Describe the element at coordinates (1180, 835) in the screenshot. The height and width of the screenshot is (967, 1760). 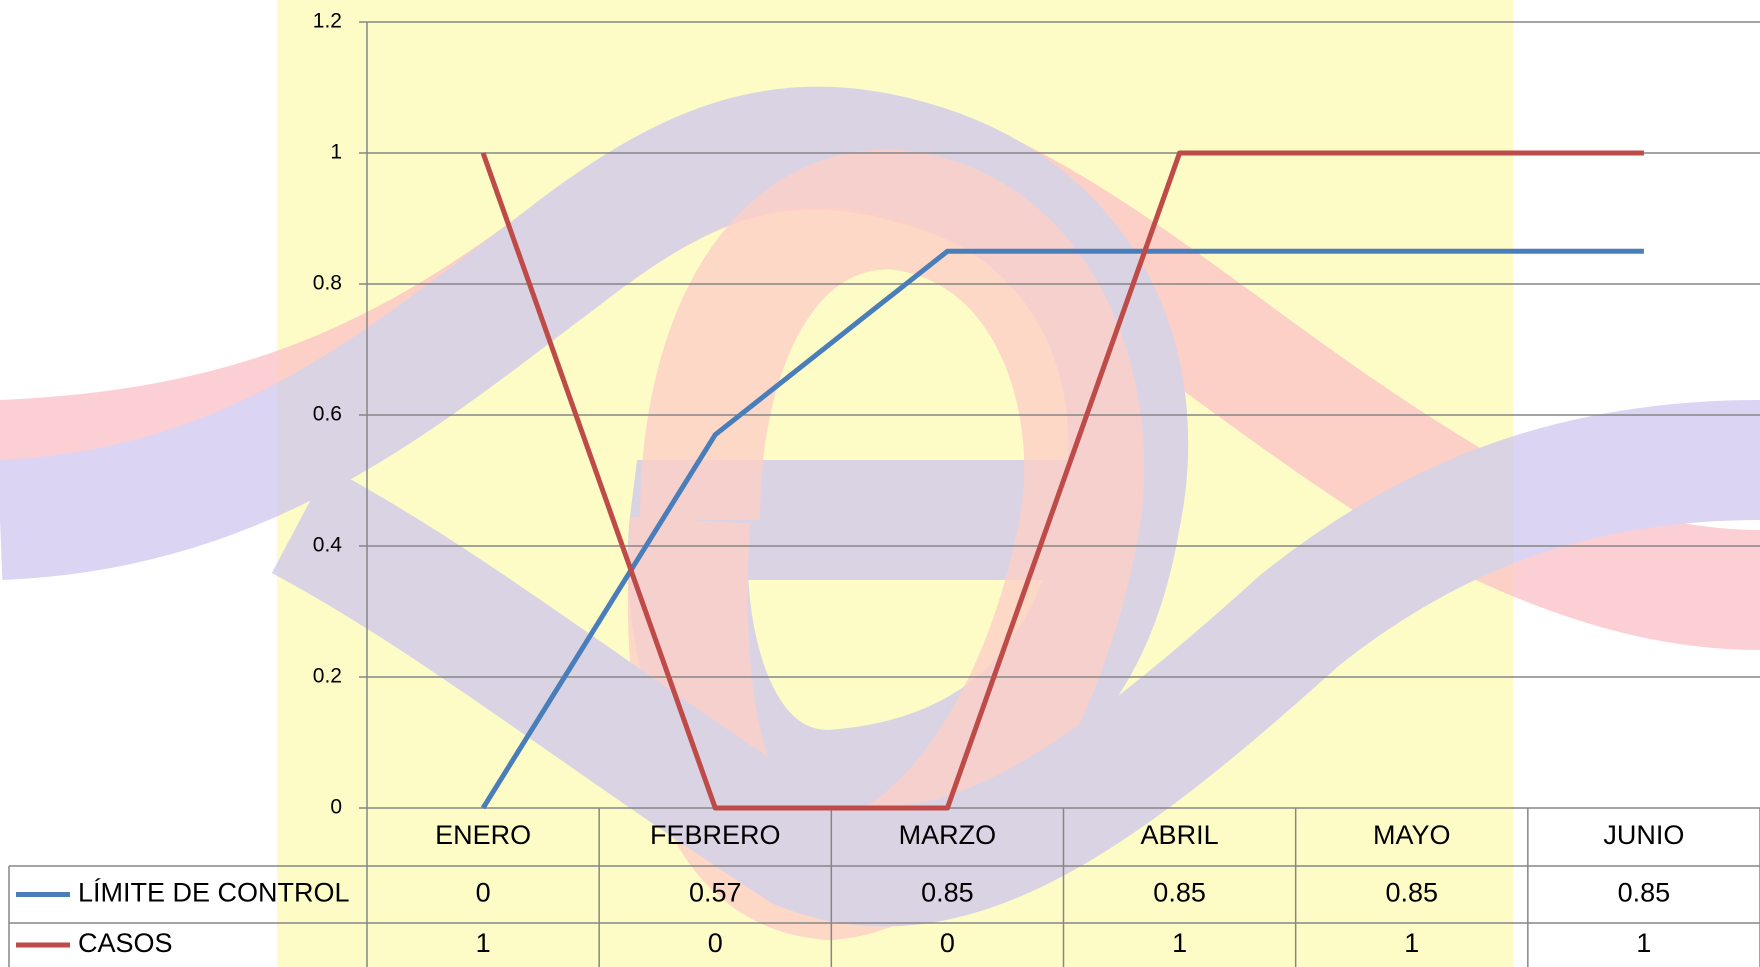
I see `x-tick-label: ABRIL` at that location.